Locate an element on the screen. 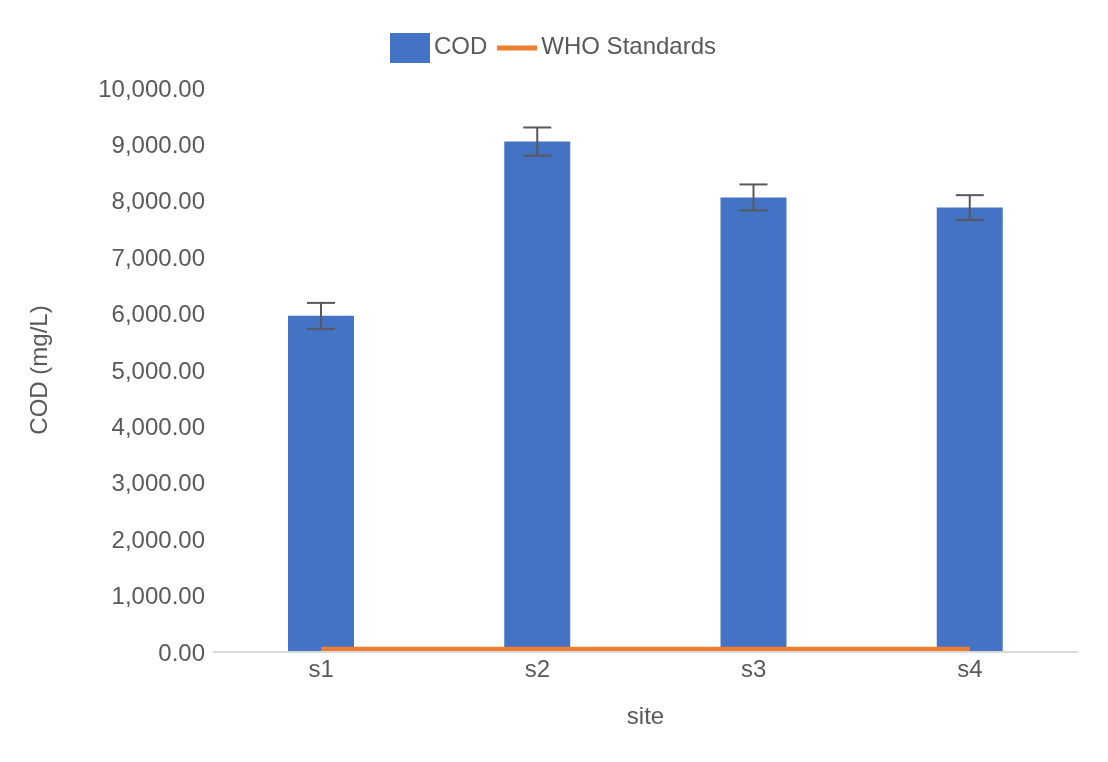 This screenshot has width=1108, height=762. x-tick-label: s3 is located at coordinates (753, 669).